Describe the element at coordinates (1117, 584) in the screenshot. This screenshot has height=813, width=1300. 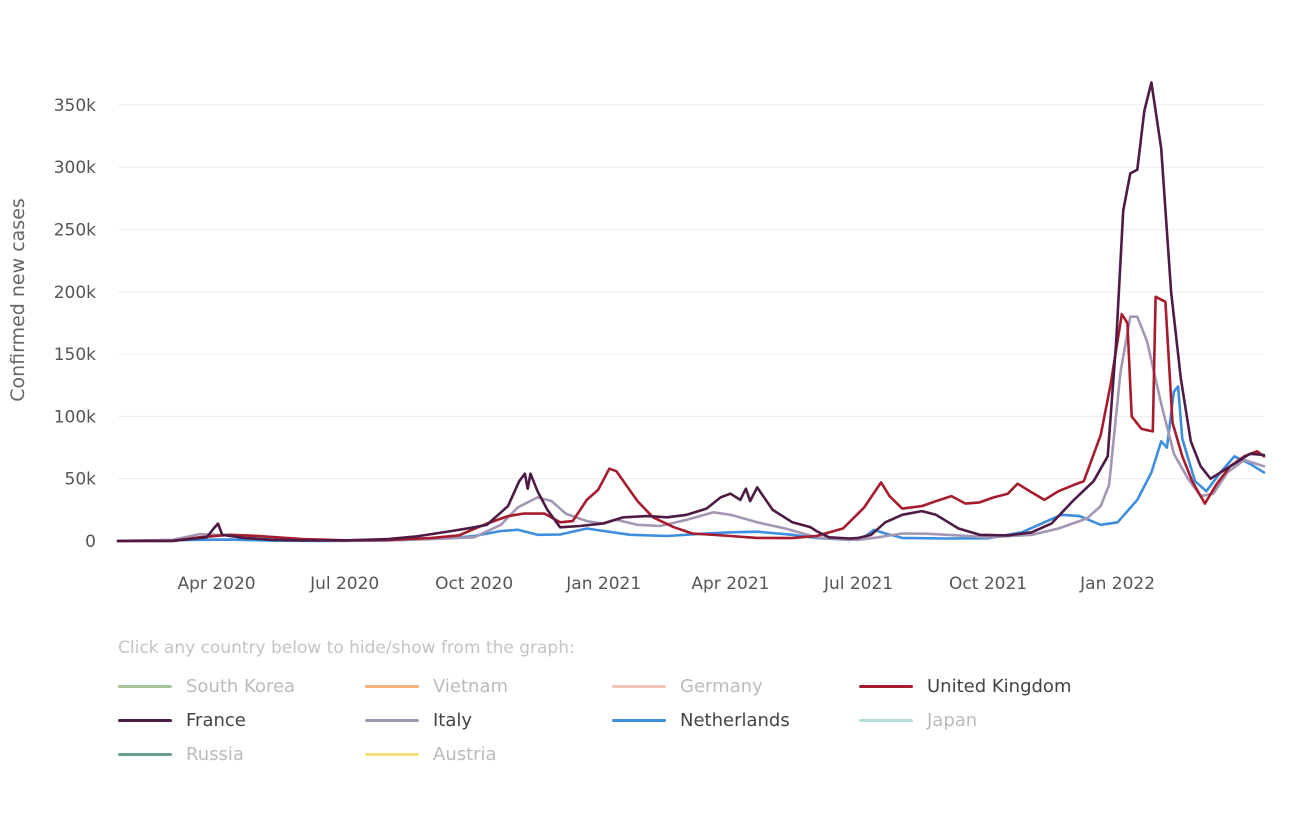
I see `x-tick-label: Jan 2022` at that location.